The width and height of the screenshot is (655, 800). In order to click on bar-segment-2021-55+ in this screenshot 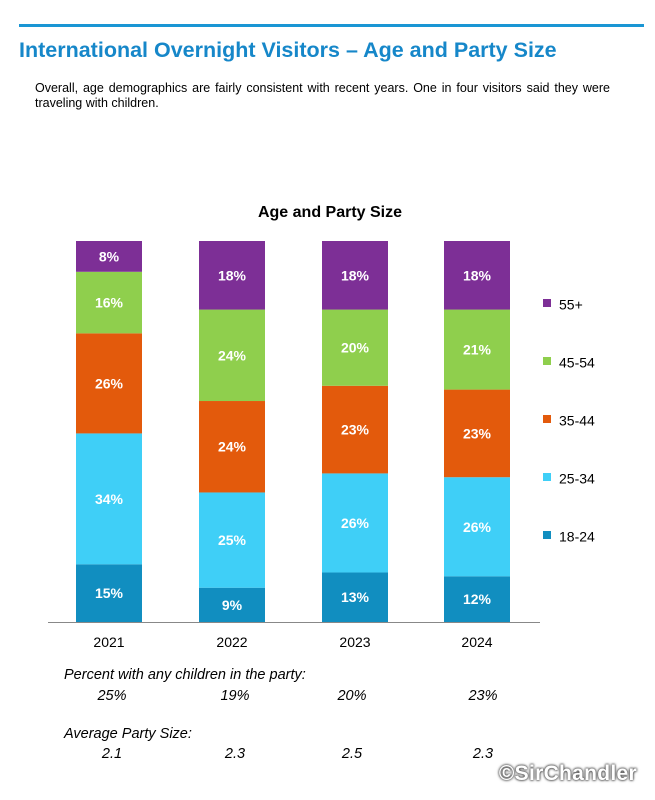, I will do `click(109, 256)`.